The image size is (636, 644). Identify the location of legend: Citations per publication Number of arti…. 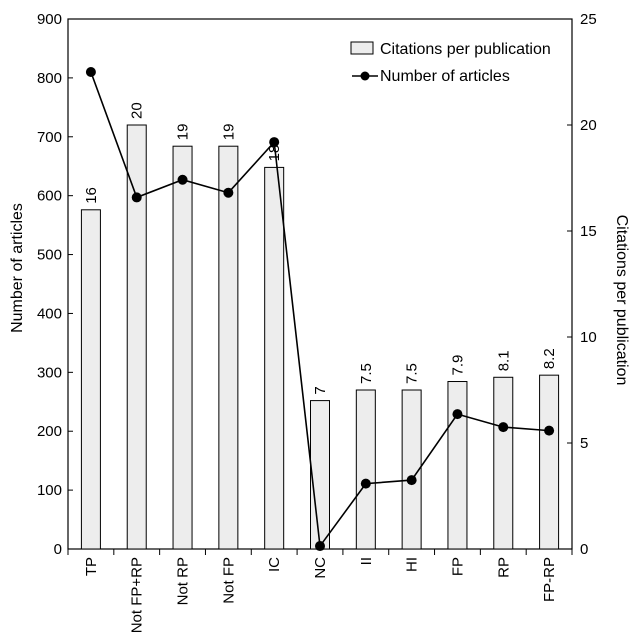
(450, 63).